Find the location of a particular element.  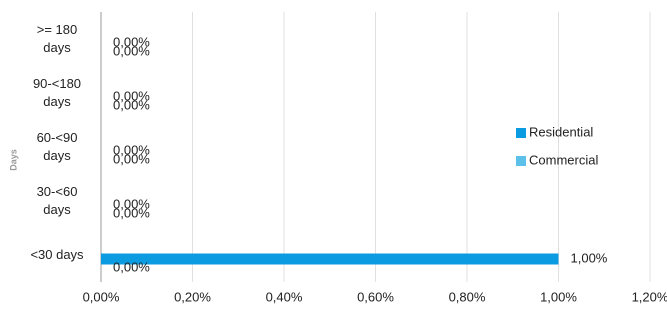

y-tick-label: 30-<60 days is located at coordinates (57, 200).